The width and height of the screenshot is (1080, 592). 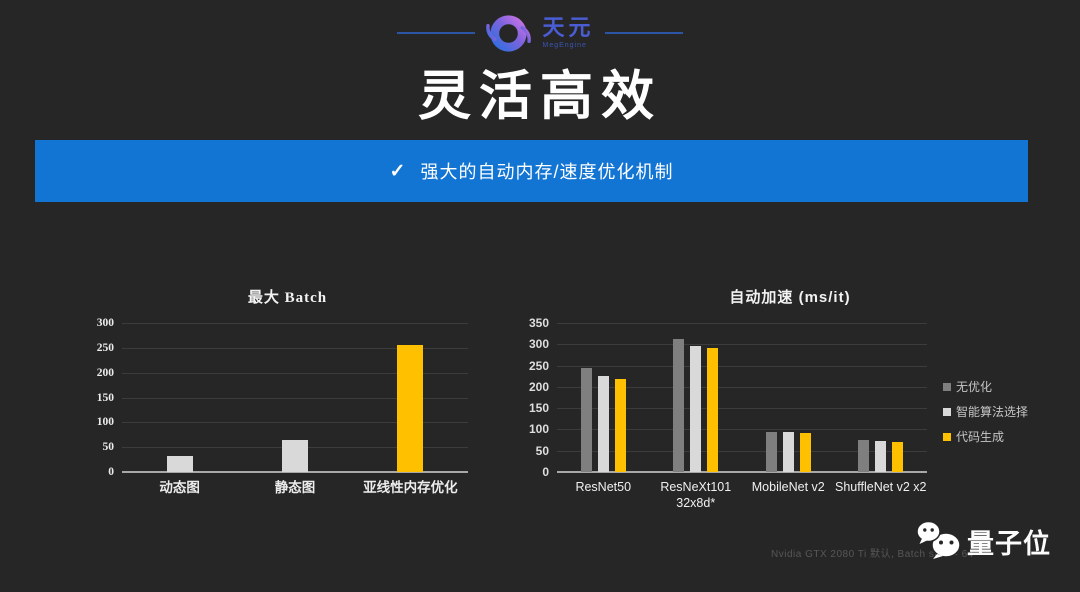 What do you see at coordinates (568, 27) in the screenshot?
I see `brand-name: 天元` at bounding box center [568, 27].